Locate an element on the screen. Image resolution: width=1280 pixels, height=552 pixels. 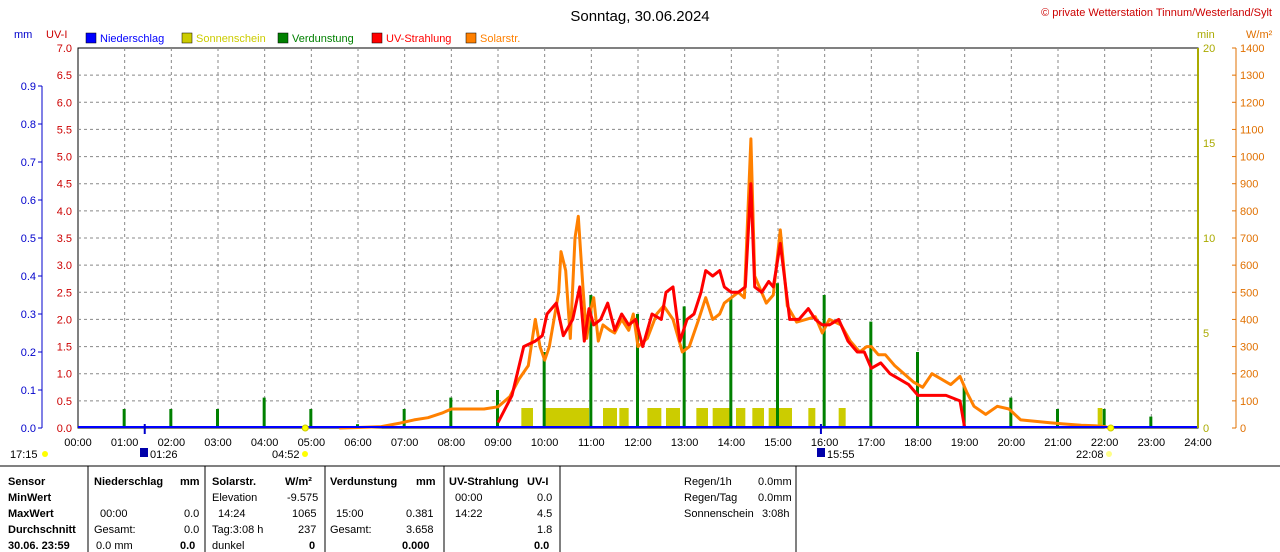
mm-tick-label: 0.6 is located at coordinates (28, 201).